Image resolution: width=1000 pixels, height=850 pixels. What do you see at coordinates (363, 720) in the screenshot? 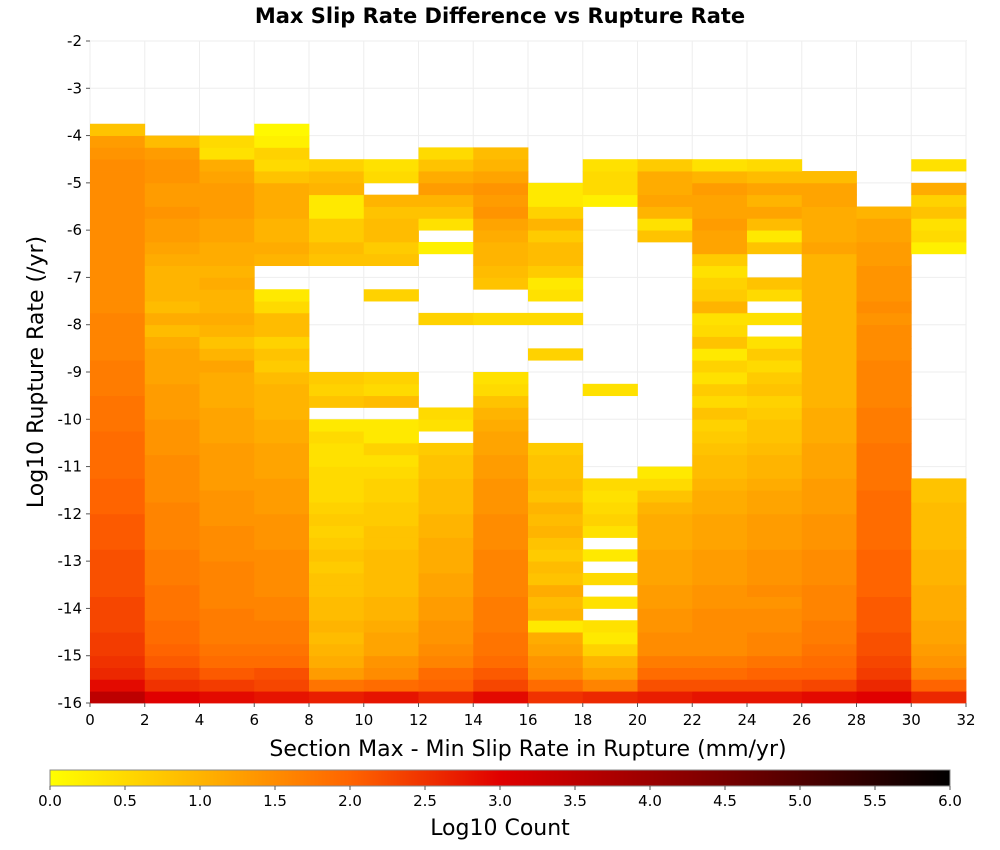
I see `x-tick-label: 10` at bounding box center [363, 720].